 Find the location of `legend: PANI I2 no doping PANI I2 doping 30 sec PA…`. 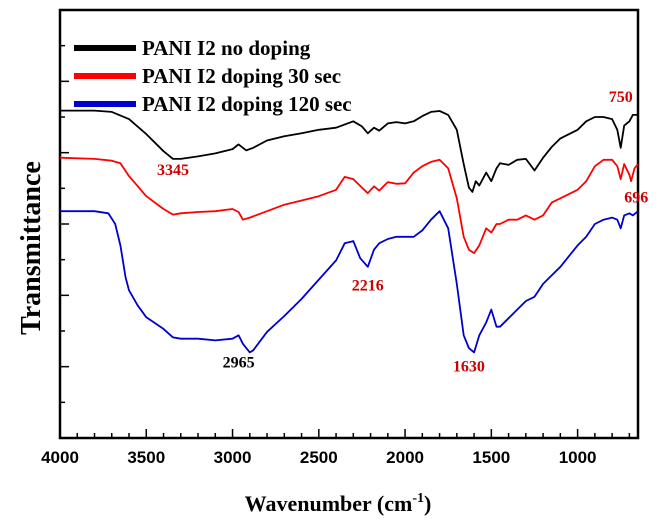

legend: PANI I2 no doping PANI I2 doping 30 sec PA… is located at coordinates (213, 76).